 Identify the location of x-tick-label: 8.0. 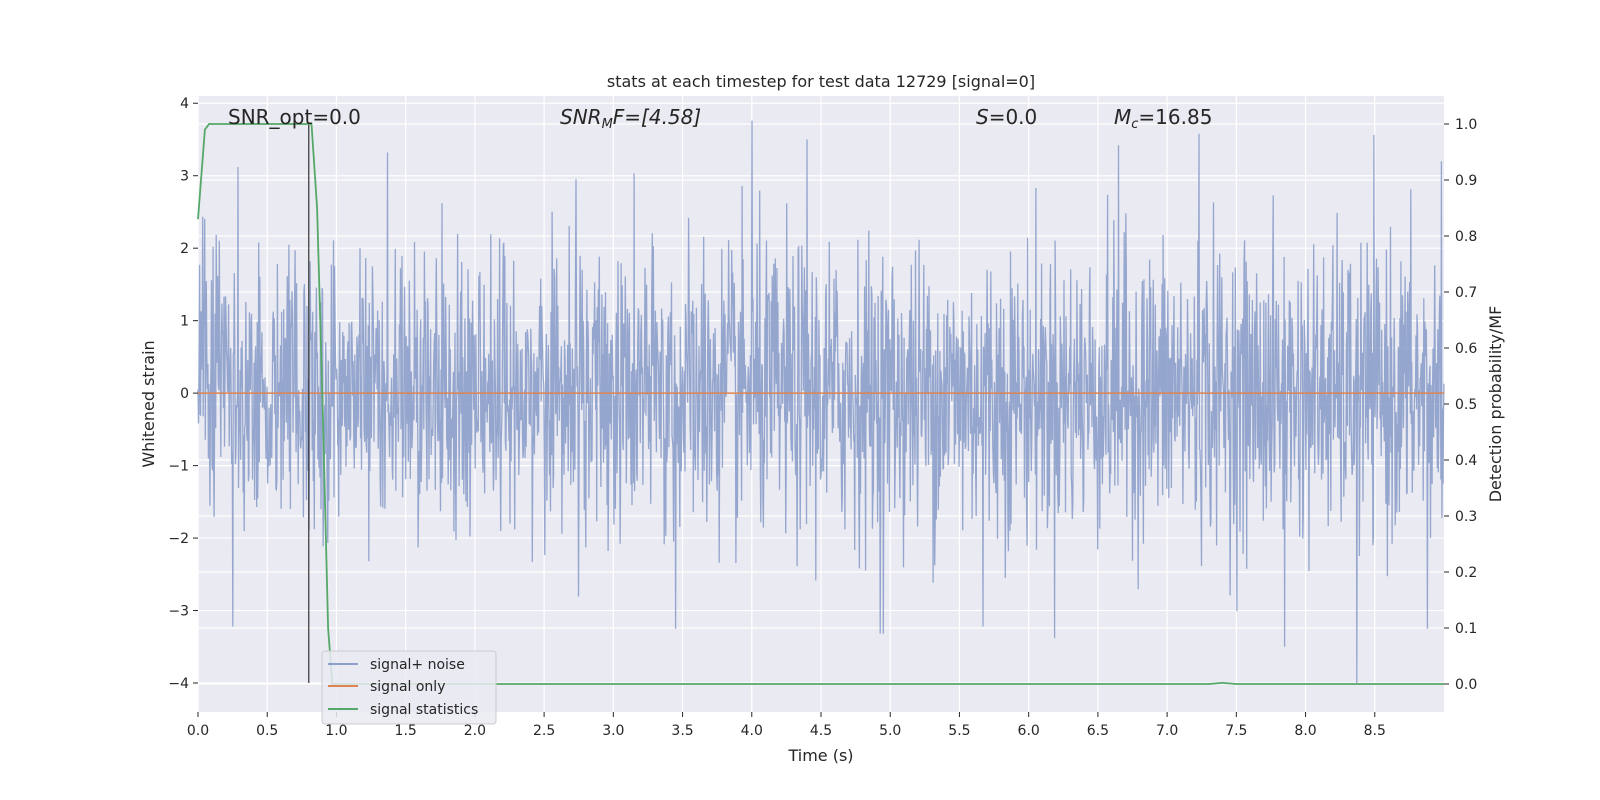
(1305, 731).